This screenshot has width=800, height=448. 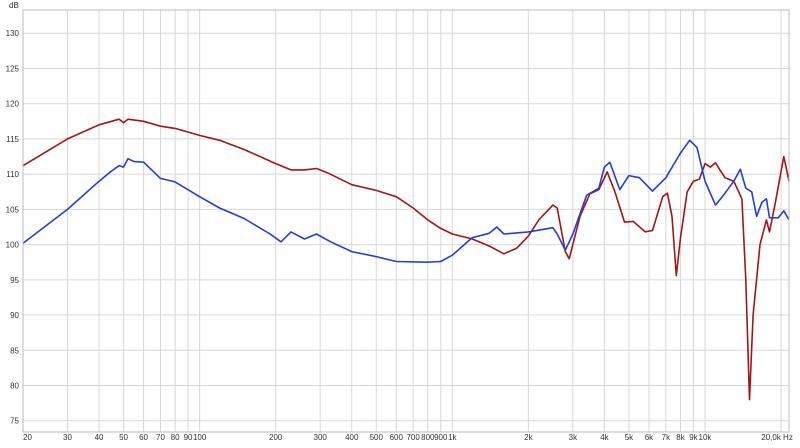 I want to click on x-tick-label: 4k, so click(x=604, y=437).